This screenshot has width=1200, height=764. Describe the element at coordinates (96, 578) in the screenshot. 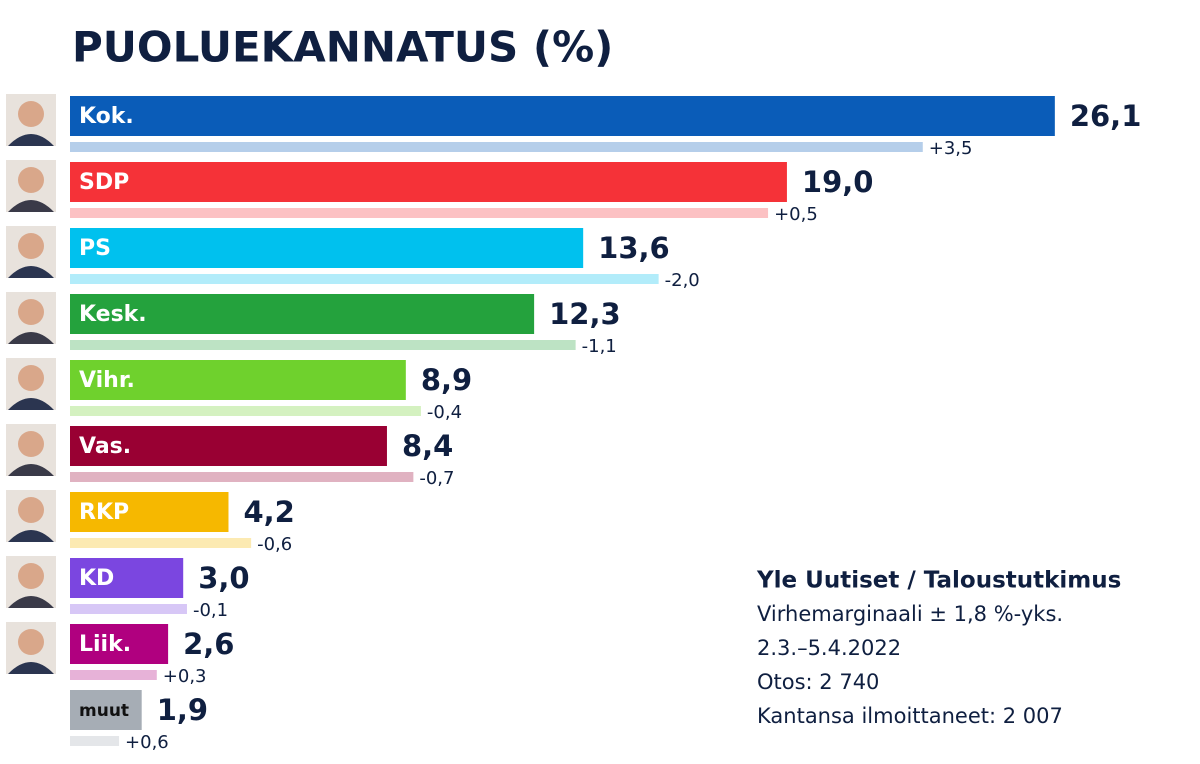

I see `party-label: KD` at that location.